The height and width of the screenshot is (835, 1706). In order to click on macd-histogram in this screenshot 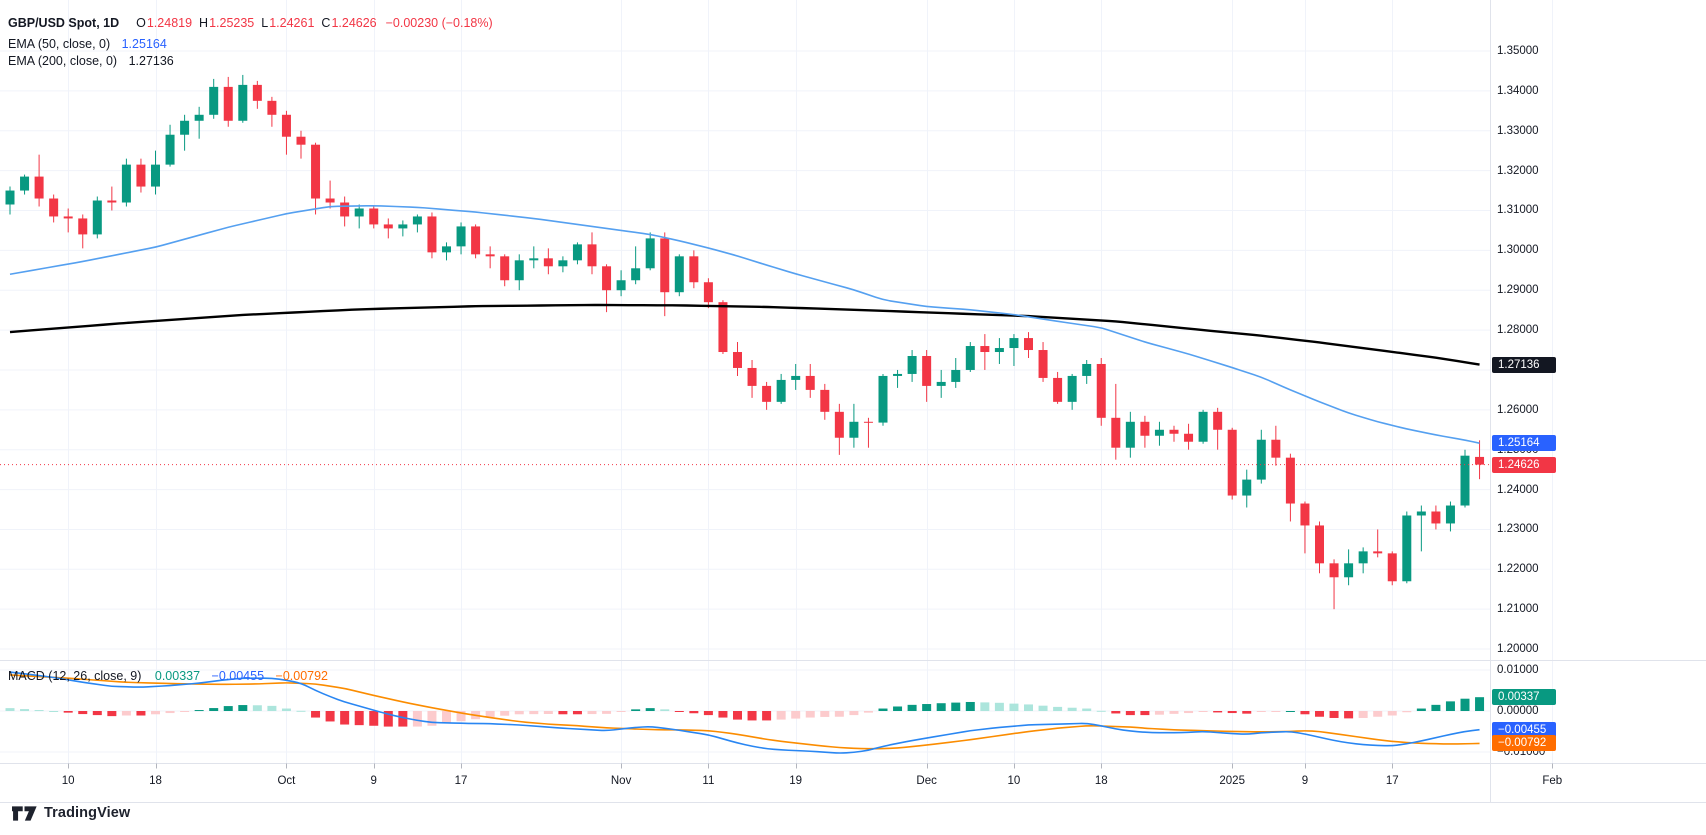, I will do `click(745, 712)`.